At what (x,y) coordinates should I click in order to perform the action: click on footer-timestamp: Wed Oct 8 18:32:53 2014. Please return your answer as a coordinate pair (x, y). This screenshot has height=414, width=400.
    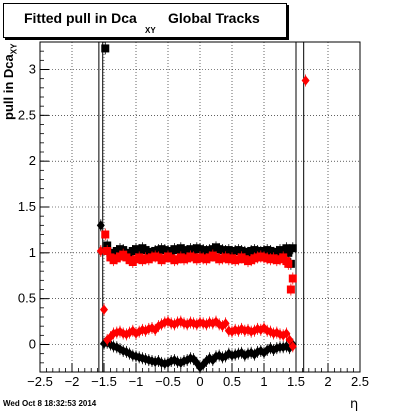
    Looking at the image, I should click on (50, 403).